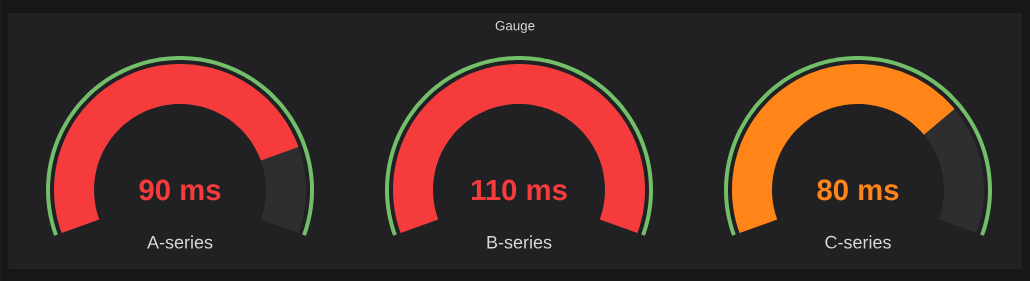 Image resolution: width=1030 pixels, height=281 pixels. I want to click on category-label: B-series, so click(519, 242).